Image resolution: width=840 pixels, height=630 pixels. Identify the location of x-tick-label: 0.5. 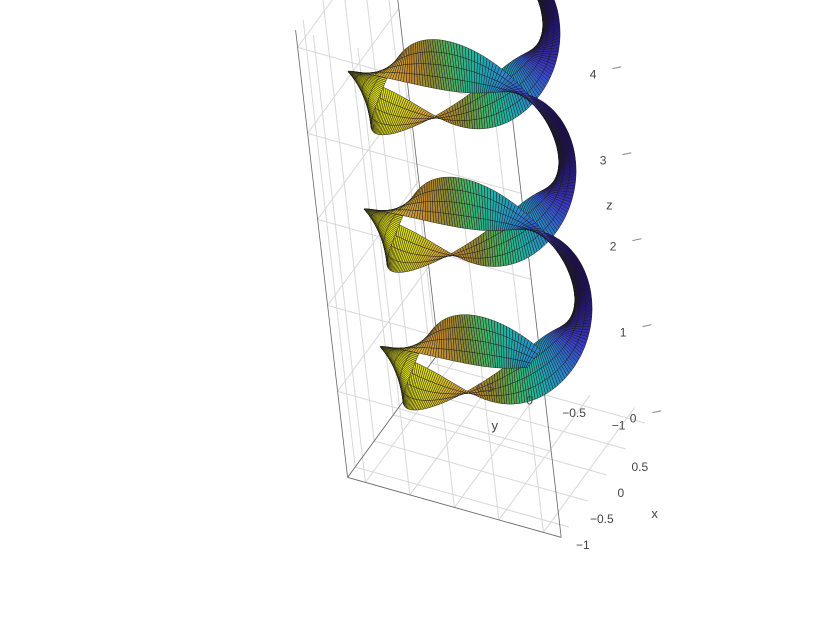
(639, 467).